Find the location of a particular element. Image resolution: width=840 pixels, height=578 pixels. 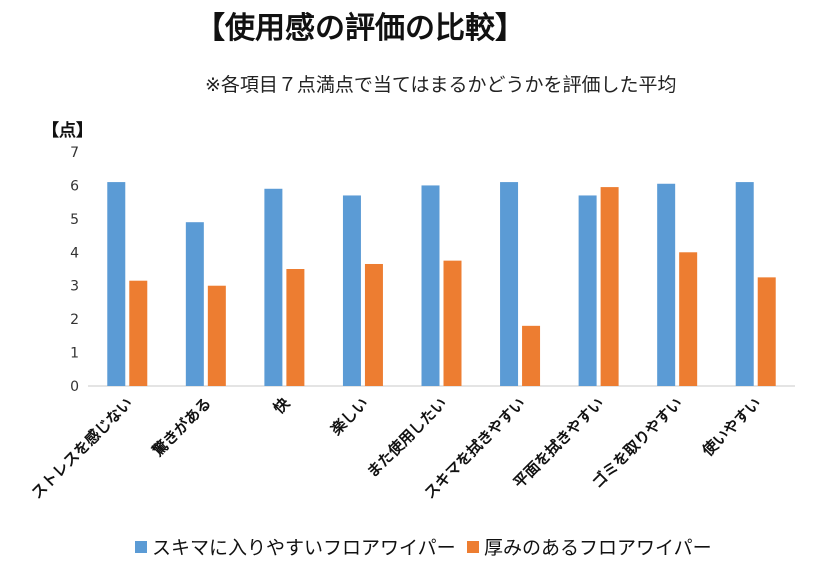

y-tick-label: 0 is located at coordinates (74, 387).